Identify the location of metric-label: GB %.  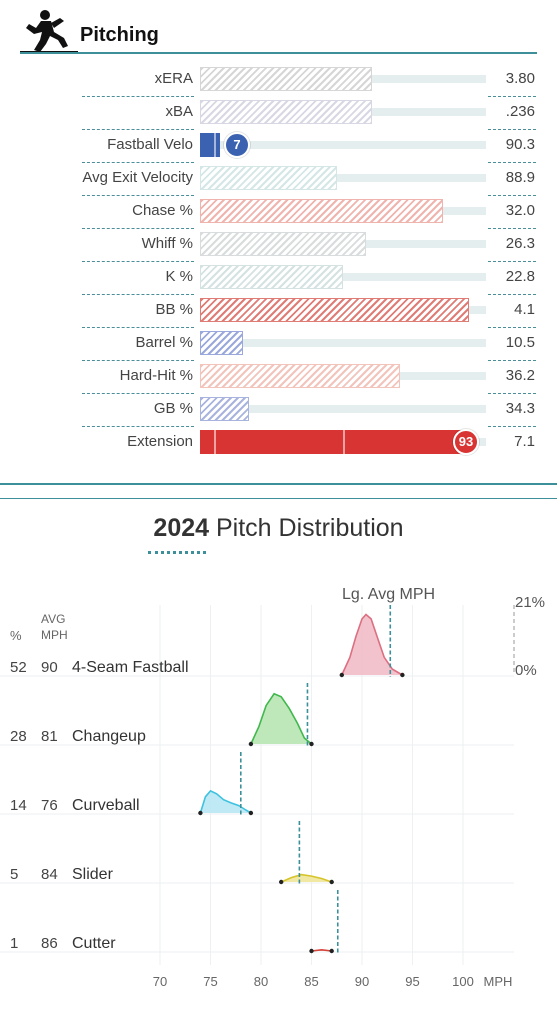
(173, 408).